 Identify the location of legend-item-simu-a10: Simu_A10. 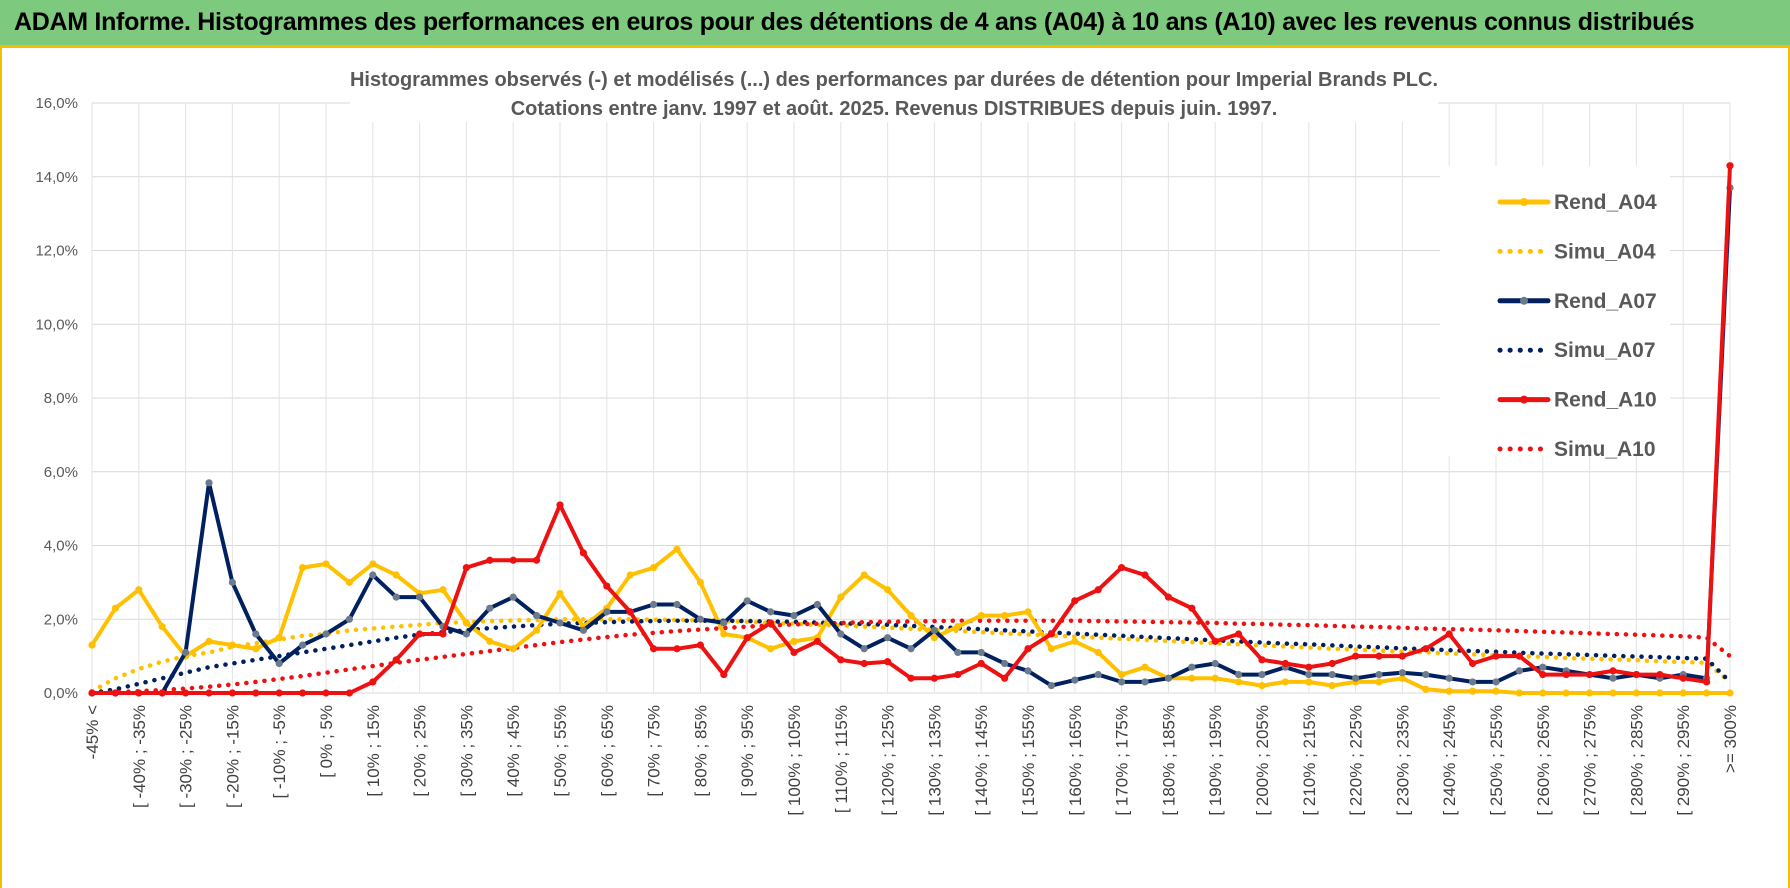
(1576, 449).